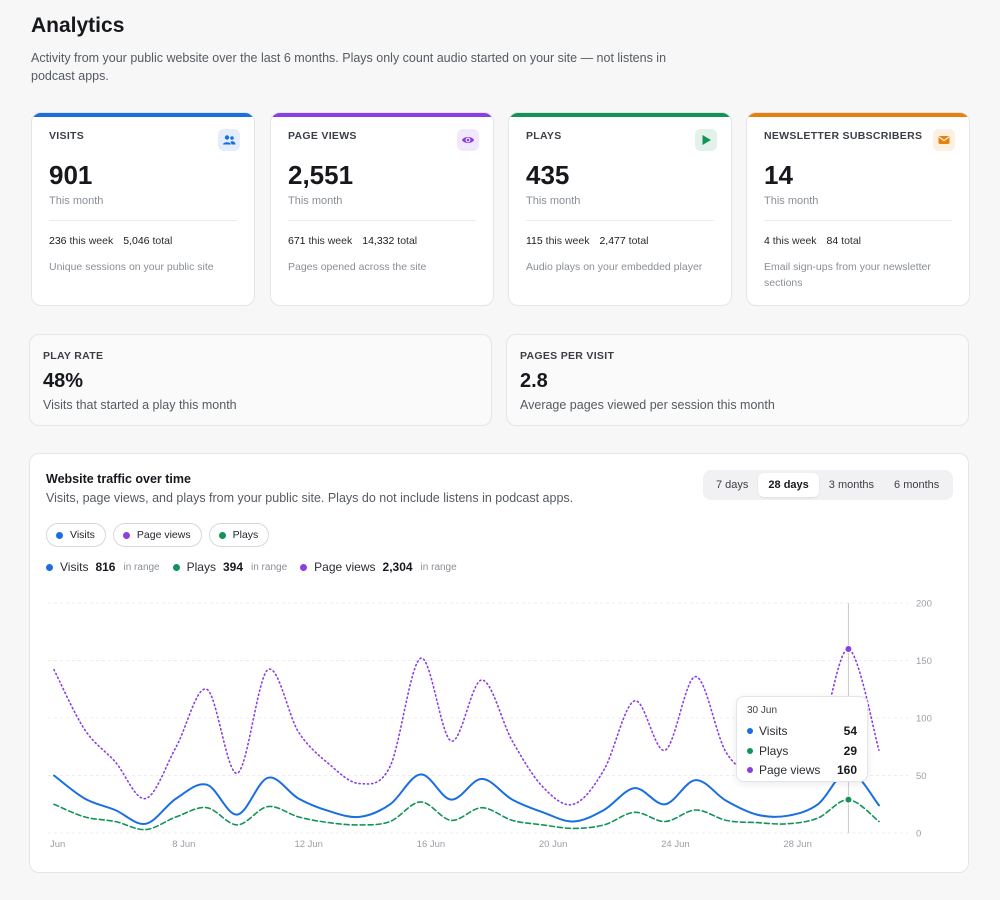  I want to click on chart-title: Website traffic over time, so click(118, 479).